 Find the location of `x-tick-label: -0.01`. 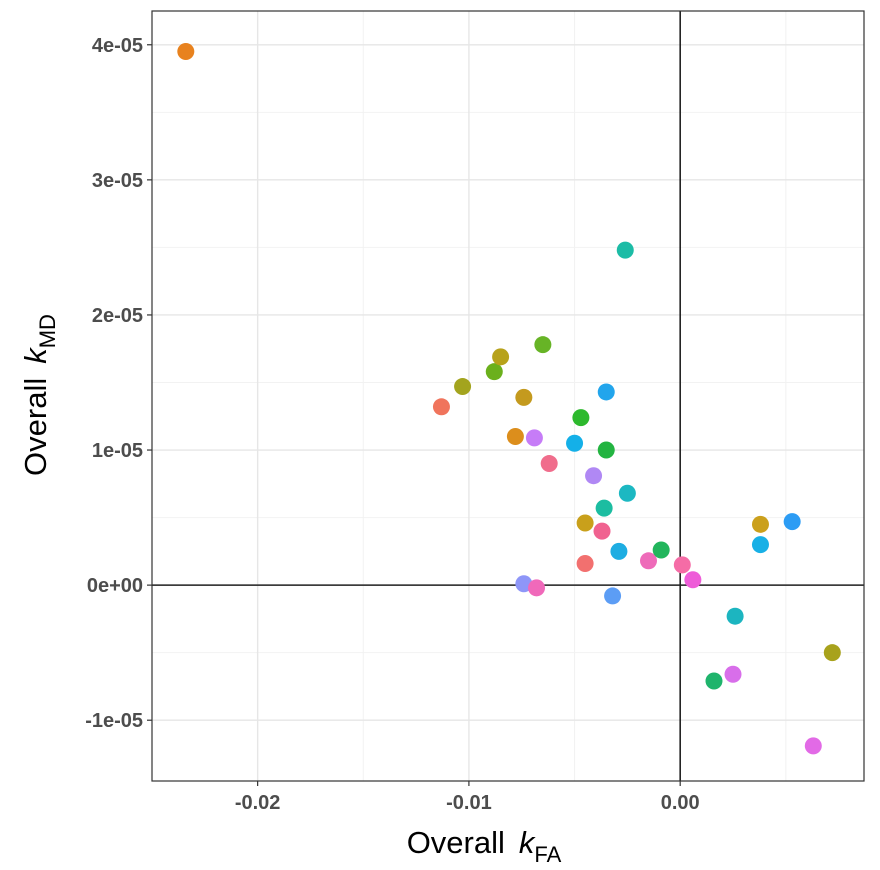

x-tick-label: -0.01 is located at coordinates (469, 803).